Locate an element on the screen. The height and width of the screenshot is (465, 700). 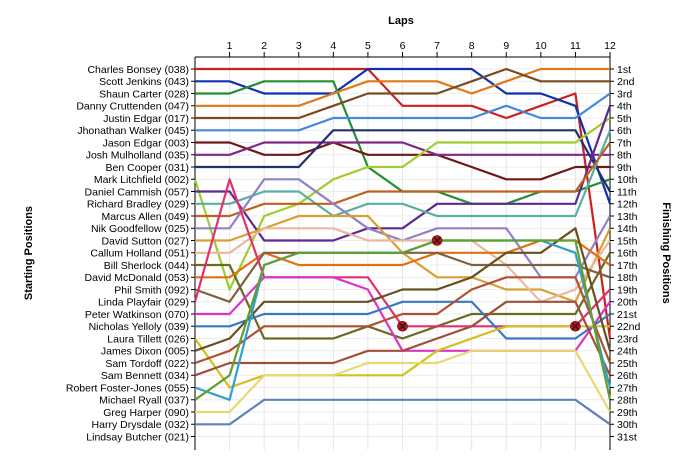
starting-label: Sam Bennett (034) is located at coordinates (145, 376).